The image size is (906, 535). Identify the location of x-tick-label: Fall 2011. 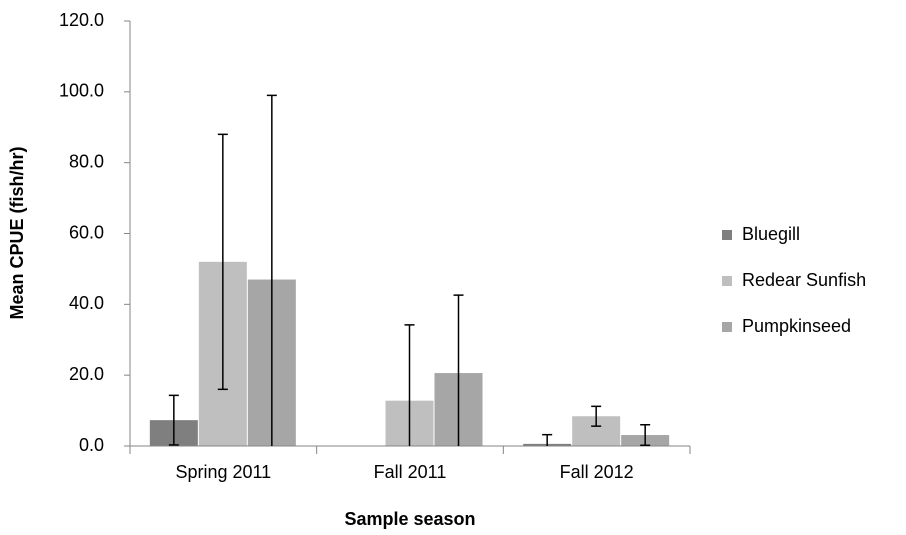
(410, 472).